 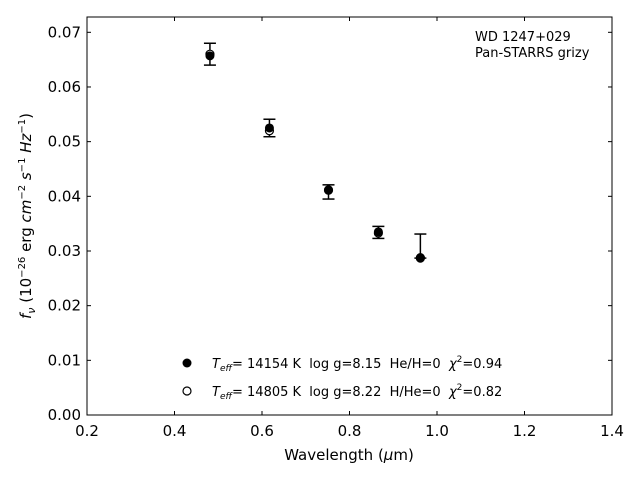 What do you see at coordinates (87, 431) in the screenshot?
I see `x-tick-label: 0.2` at bounding box center [87, 431].